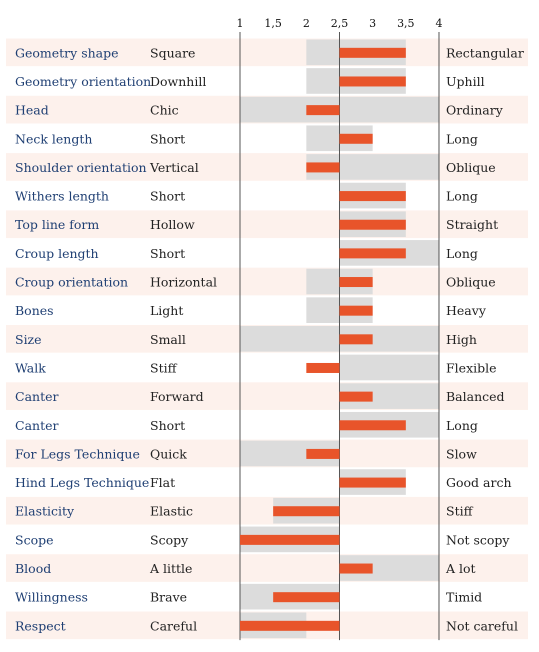 The height and width of the screenshot is (652, 539). Describe the element at coordinates (466, 310) in the screenshot. I see `high-label: Heavy` at that location.